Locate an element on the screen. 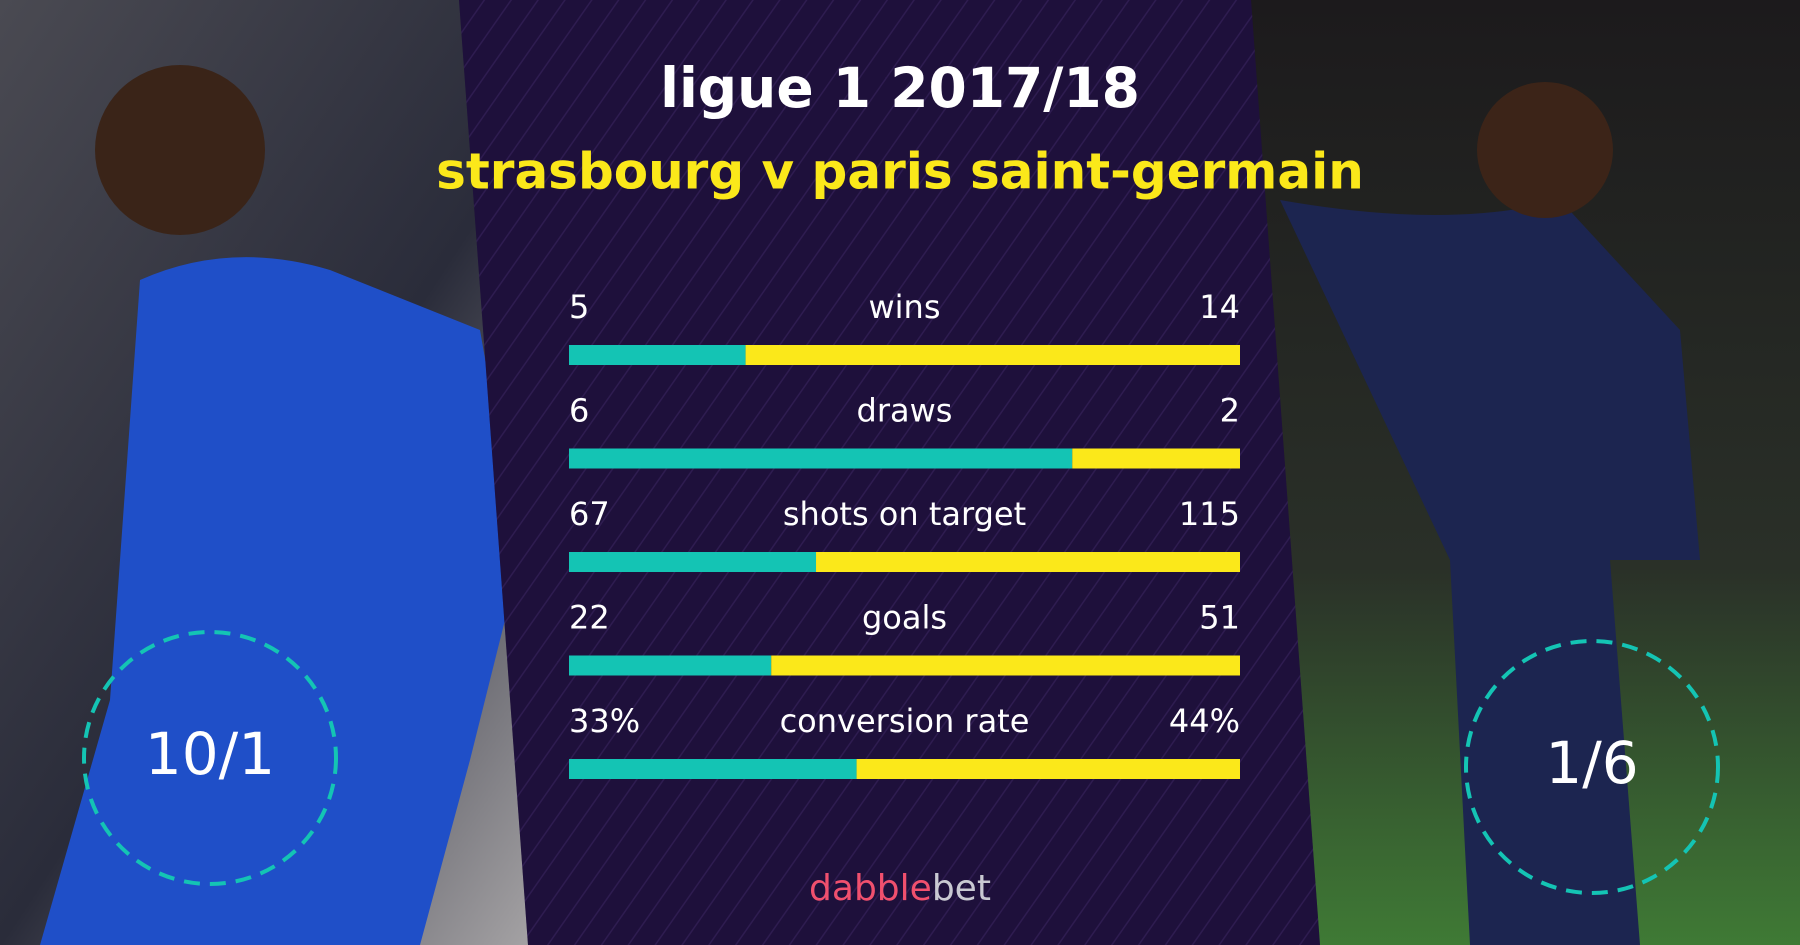  brand: dabblebet is located at coordinates (900, 888).